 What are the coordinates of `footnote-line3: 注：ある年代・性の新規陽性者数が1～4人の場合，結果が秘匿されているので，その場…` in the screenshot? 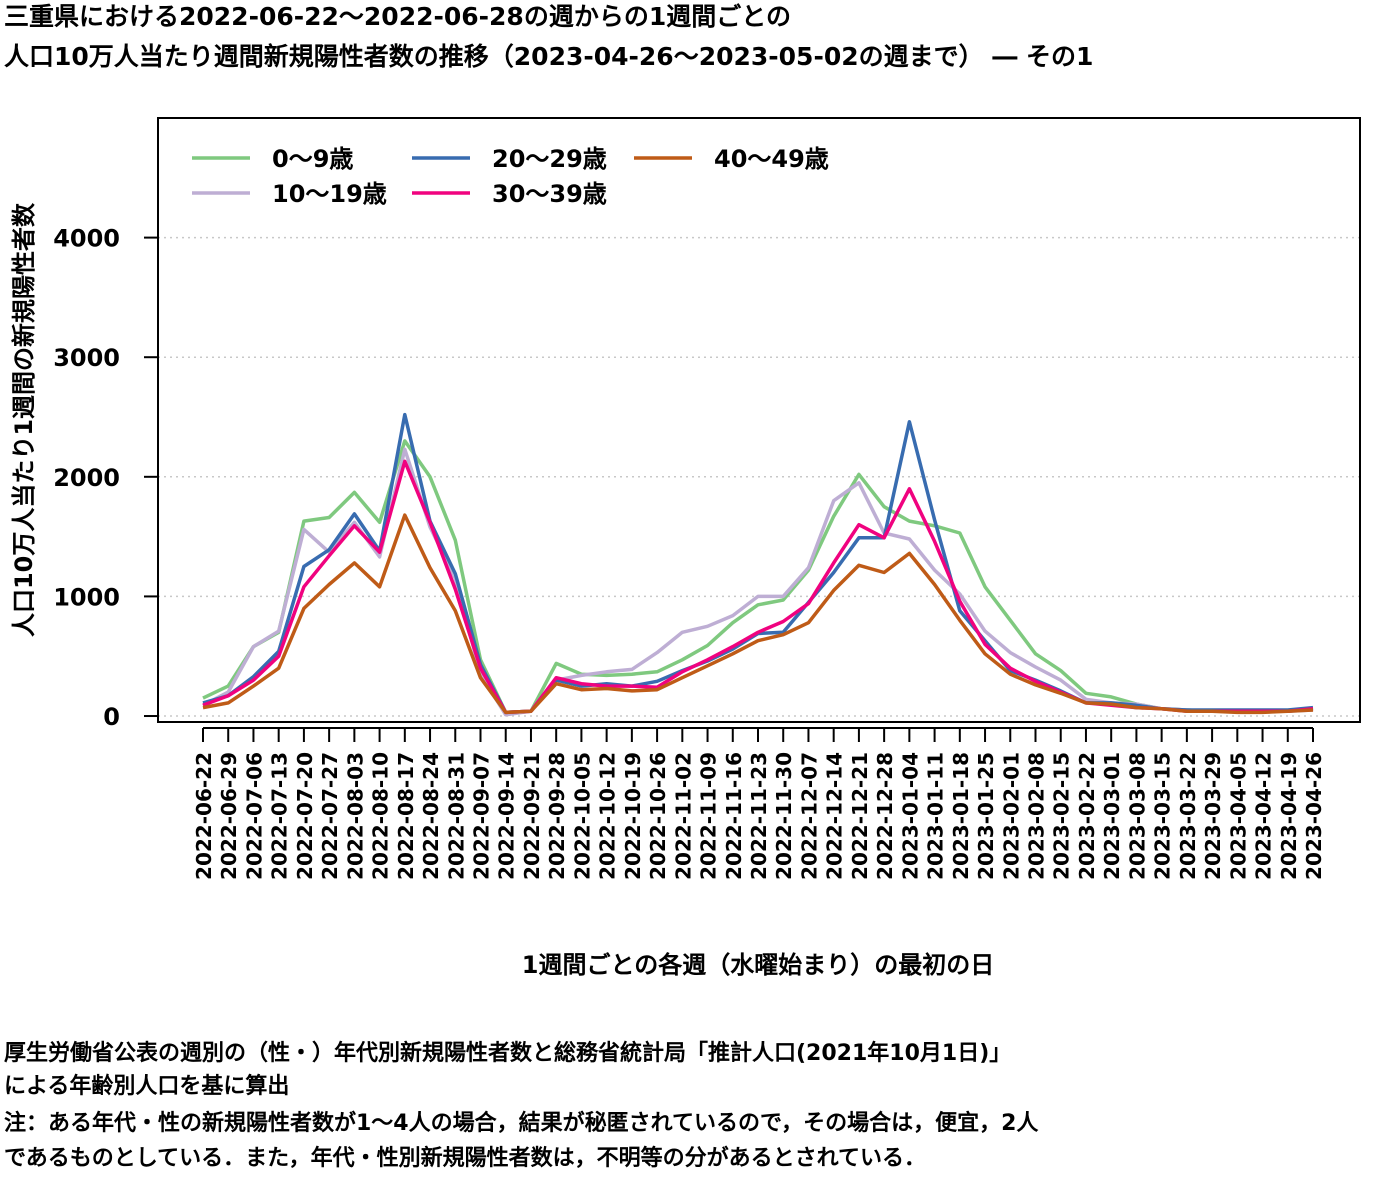 It's located at (521, 1123).